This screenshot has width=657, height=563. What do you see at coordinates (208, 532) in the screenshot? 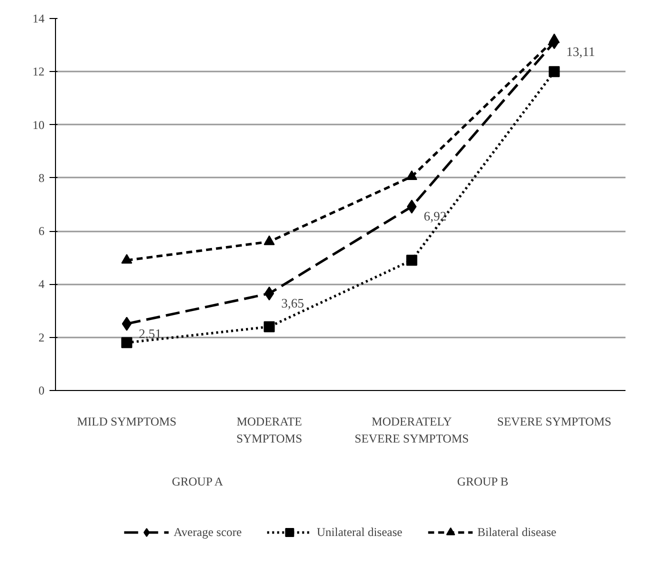
I see `legend-label: Average score` at bounding box center [208, 532].